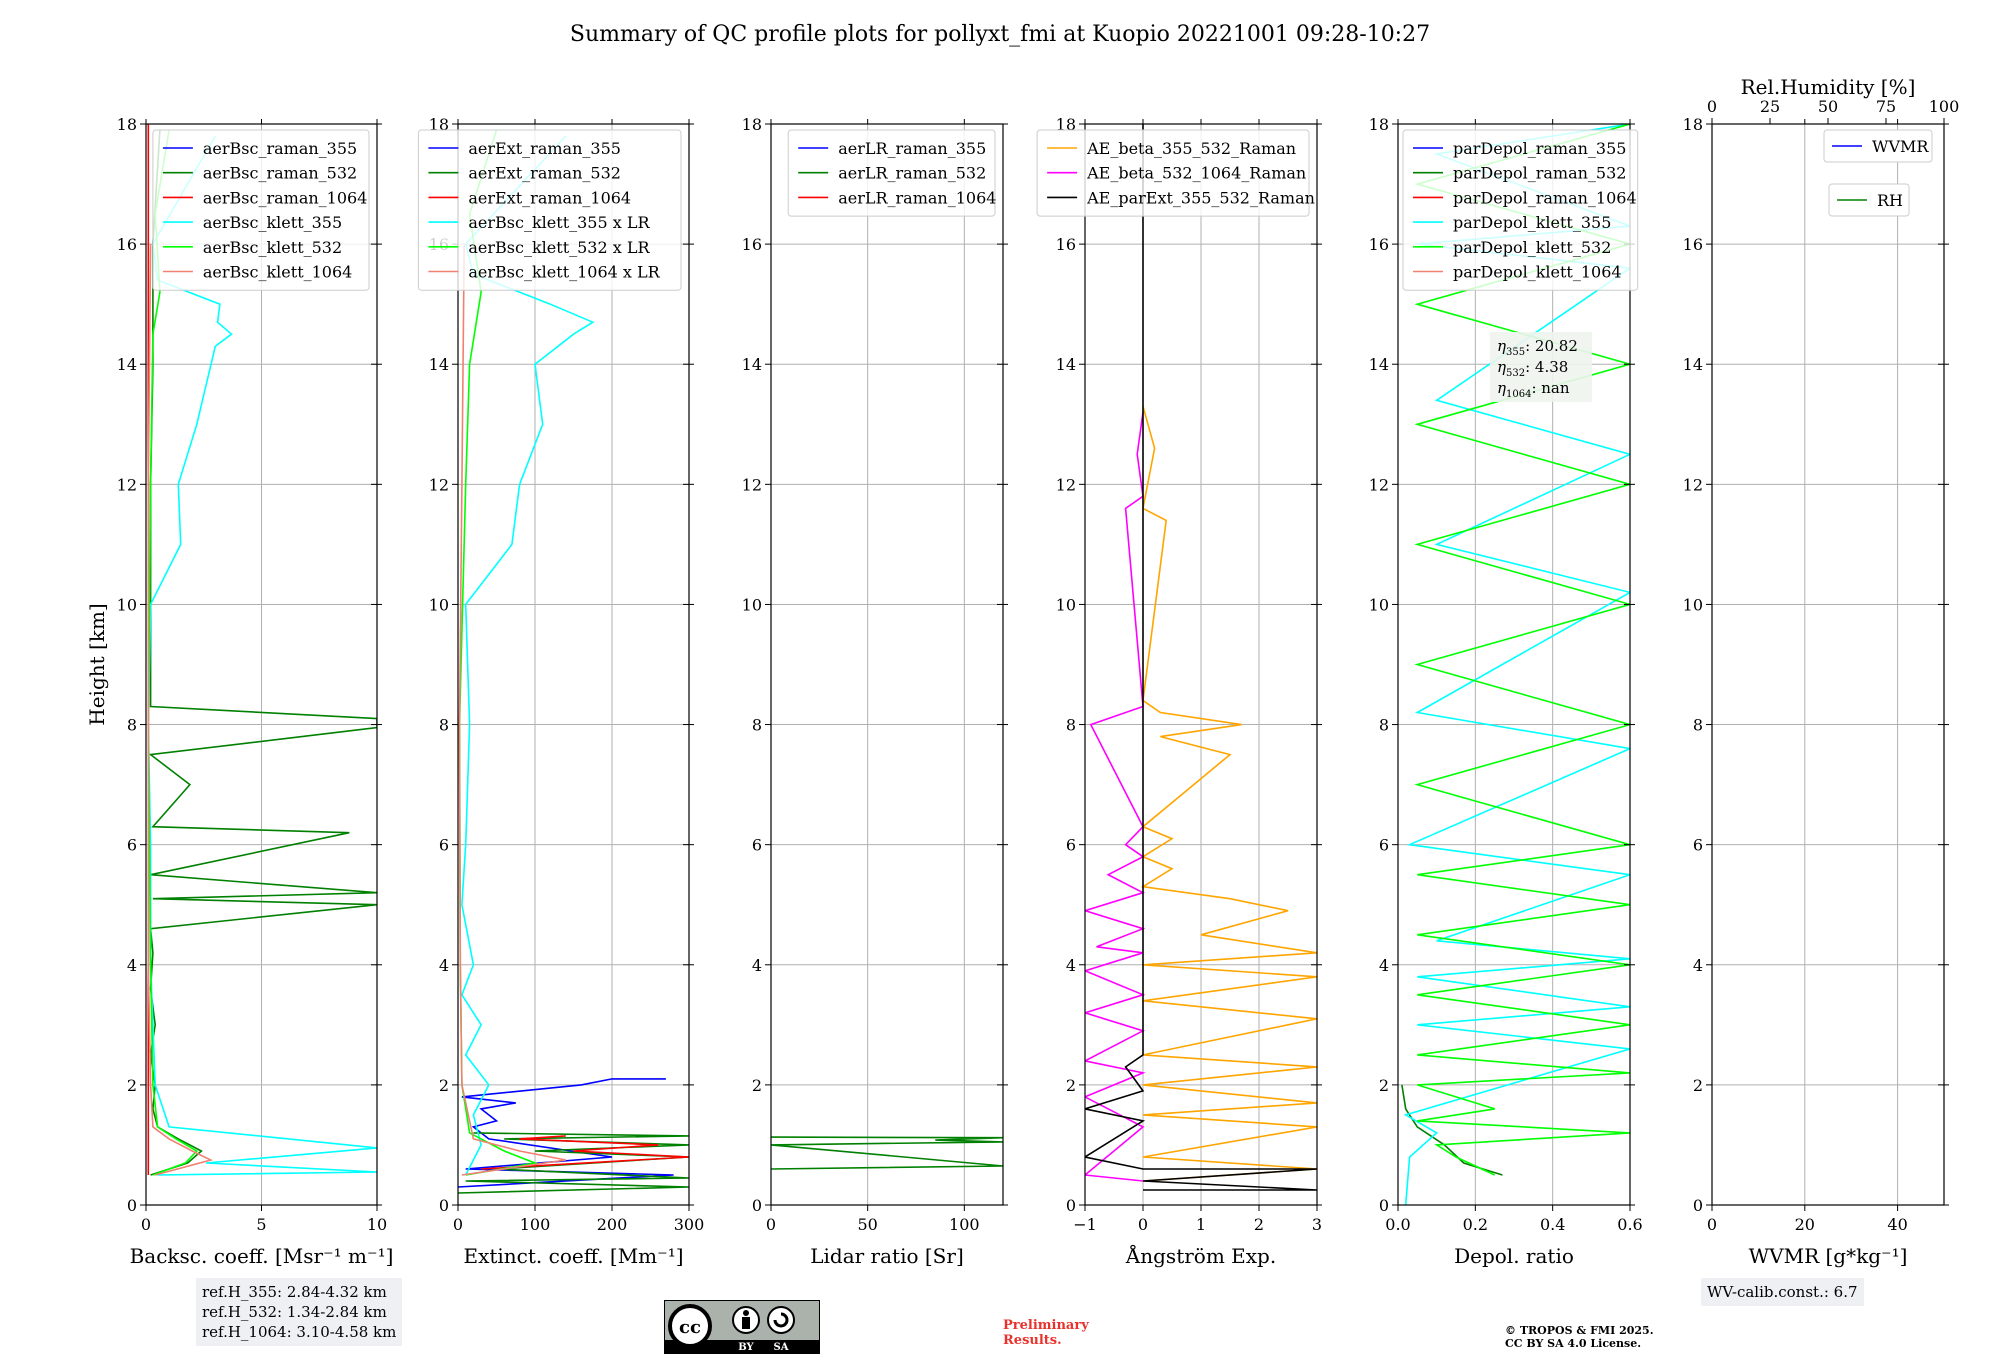 This screenshot has width=2000, height=1360. What do you see at coordinates (277, 272) in the screenshot?
I see `legend-entry: aerBsc_klett_1064` at bounding box center [277, 272].